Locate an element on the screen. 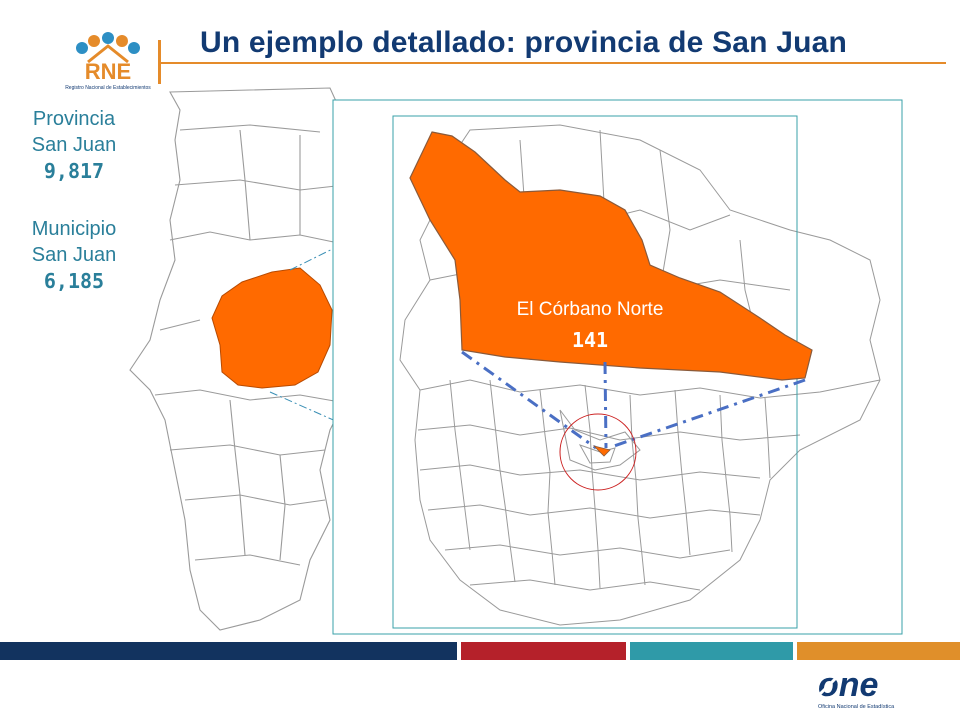 This screenshot has width=960, height=720. one-logo: one Oficina Nacional de Estadística is located at coordinates (861, 688).